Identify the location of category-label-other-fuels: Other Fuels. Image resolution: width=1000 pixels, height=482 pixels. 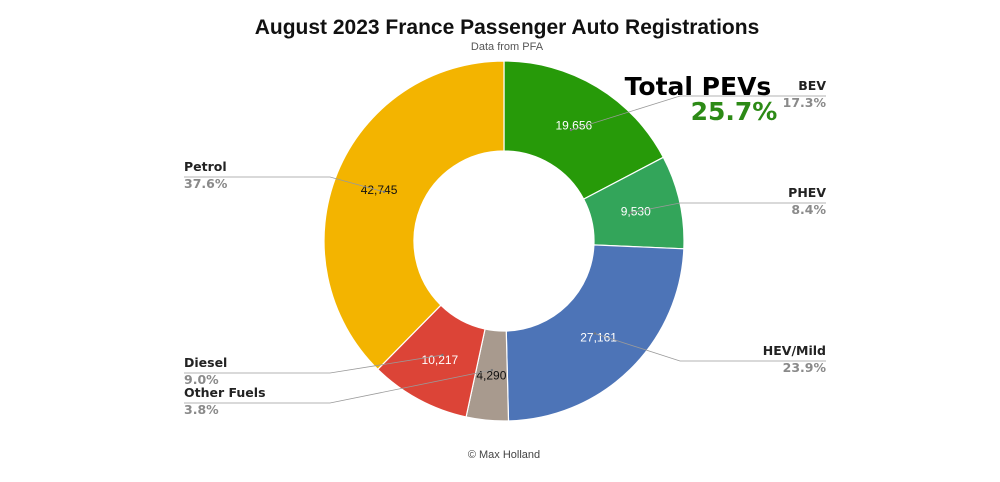
(225, 392).